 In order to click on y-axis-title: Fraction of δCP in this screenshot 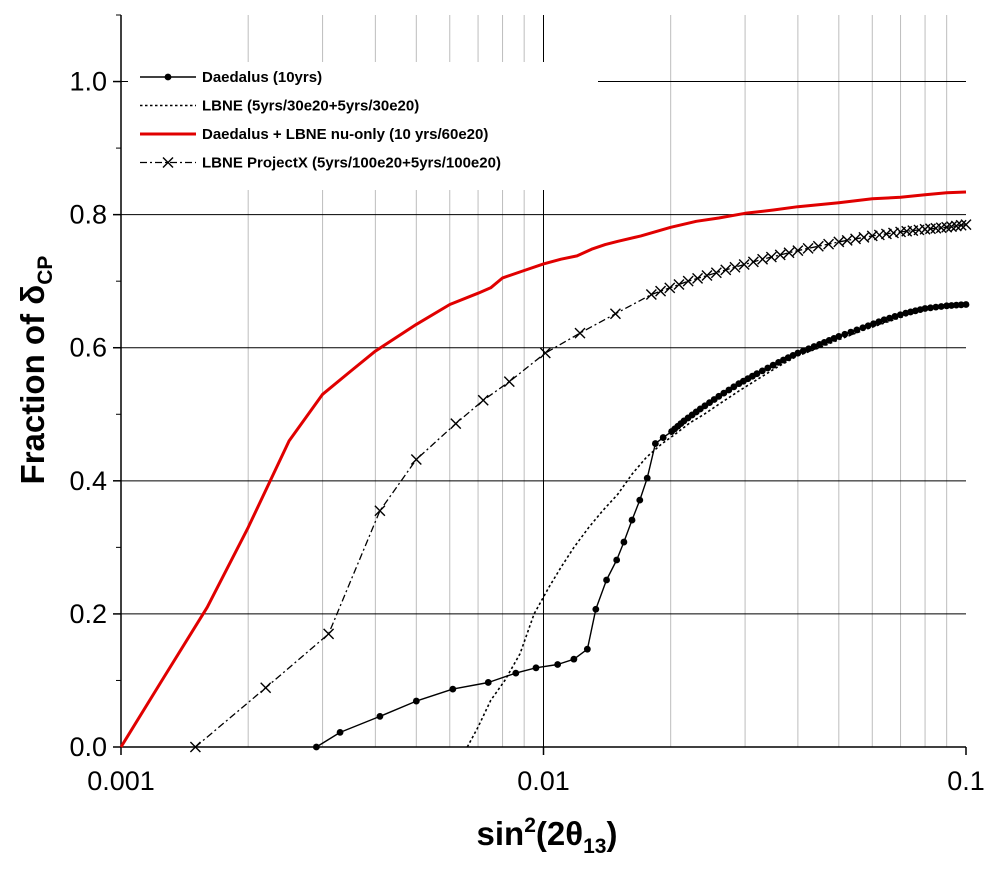, I will do `click(35, 370)`.